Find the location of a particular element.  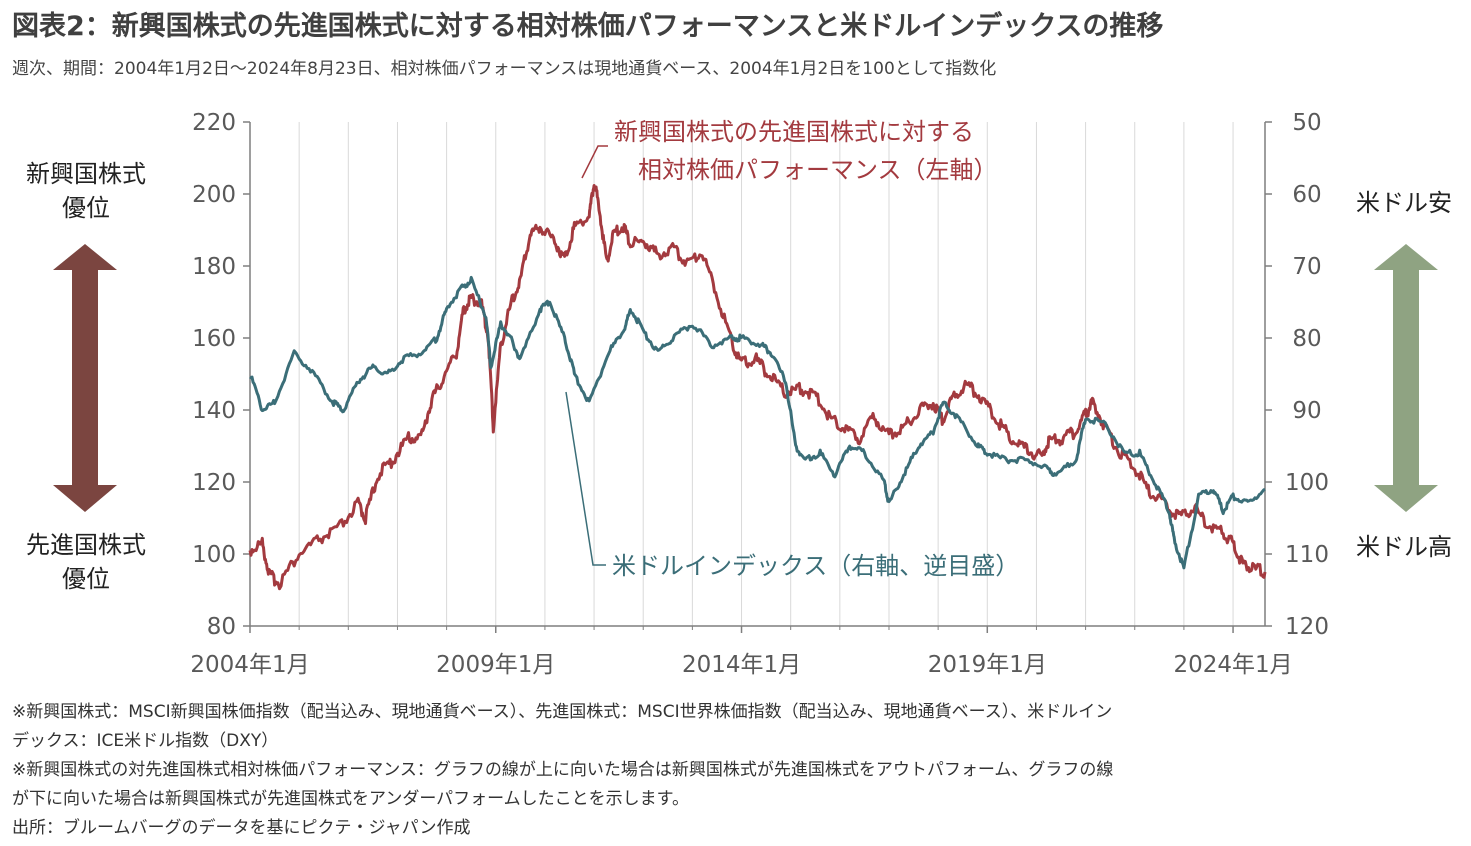

left-arrow is located at coordinates (85, 378).